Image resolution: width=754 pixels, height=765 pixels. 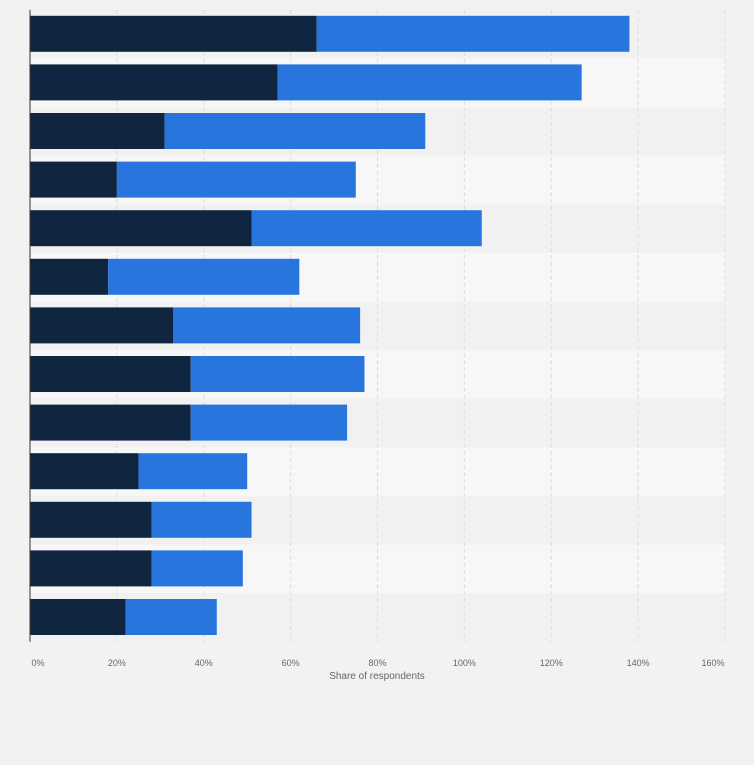 What do you see at coordinates (37, 663) in the screenshot?
I see `x-tick-label: 0%` at bounding box center [37, 663].